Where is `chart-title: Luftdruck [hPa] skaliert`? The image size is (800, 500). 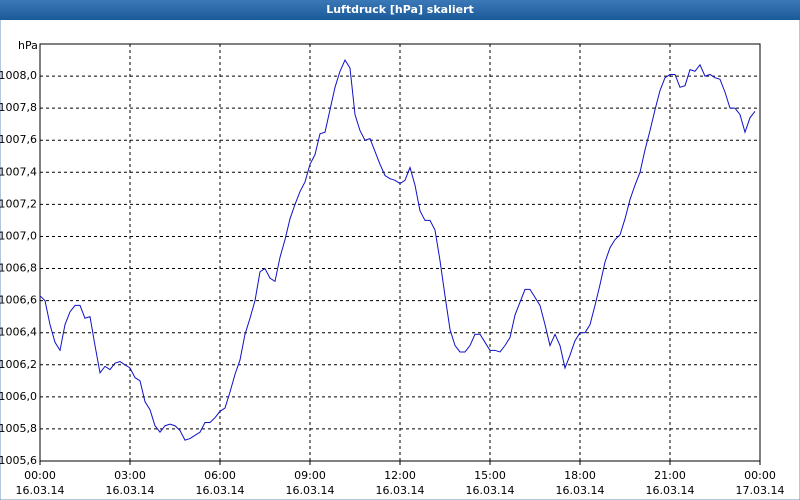
chart-title: Luftdruck [hPa] skaliert is located at coordinates (400, 9).